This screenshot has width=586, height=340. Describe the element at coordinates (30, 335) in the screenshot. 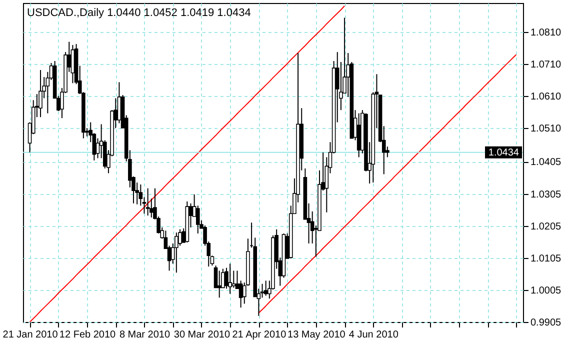

I see `x-tick-label: 21 Jan 2010` at that location.